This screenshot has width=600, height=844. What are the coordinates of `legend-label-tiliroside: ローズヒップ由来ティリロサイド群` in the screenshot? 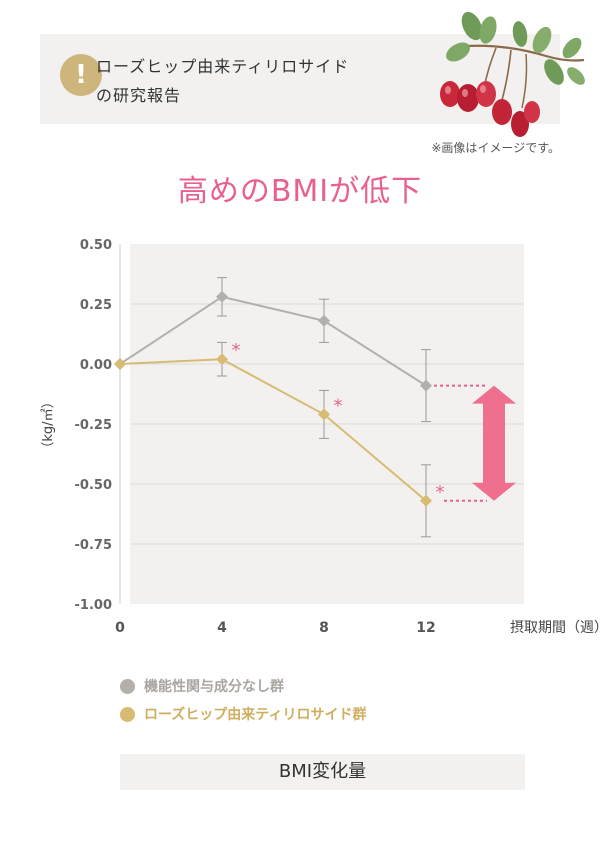 It's located at (255, 715).